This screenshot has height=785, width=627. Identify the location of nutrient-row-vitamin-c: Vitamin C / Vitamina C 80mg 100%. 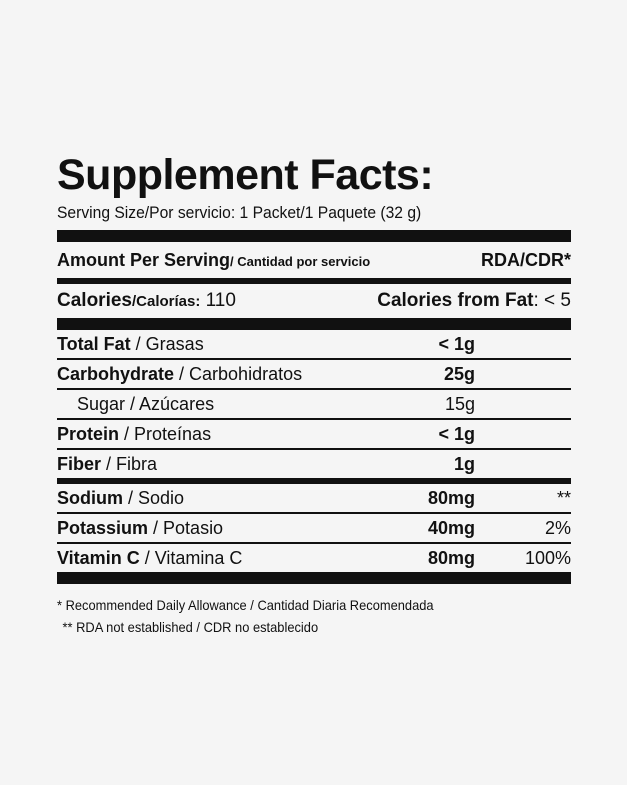
(314, 558).